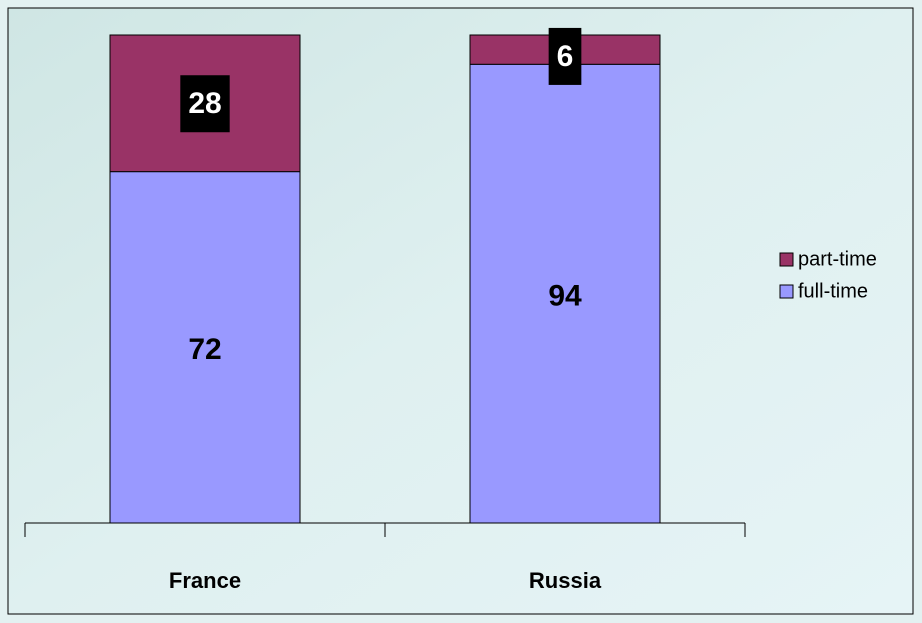  I want to click on data-label: 94, so click(565, 296).